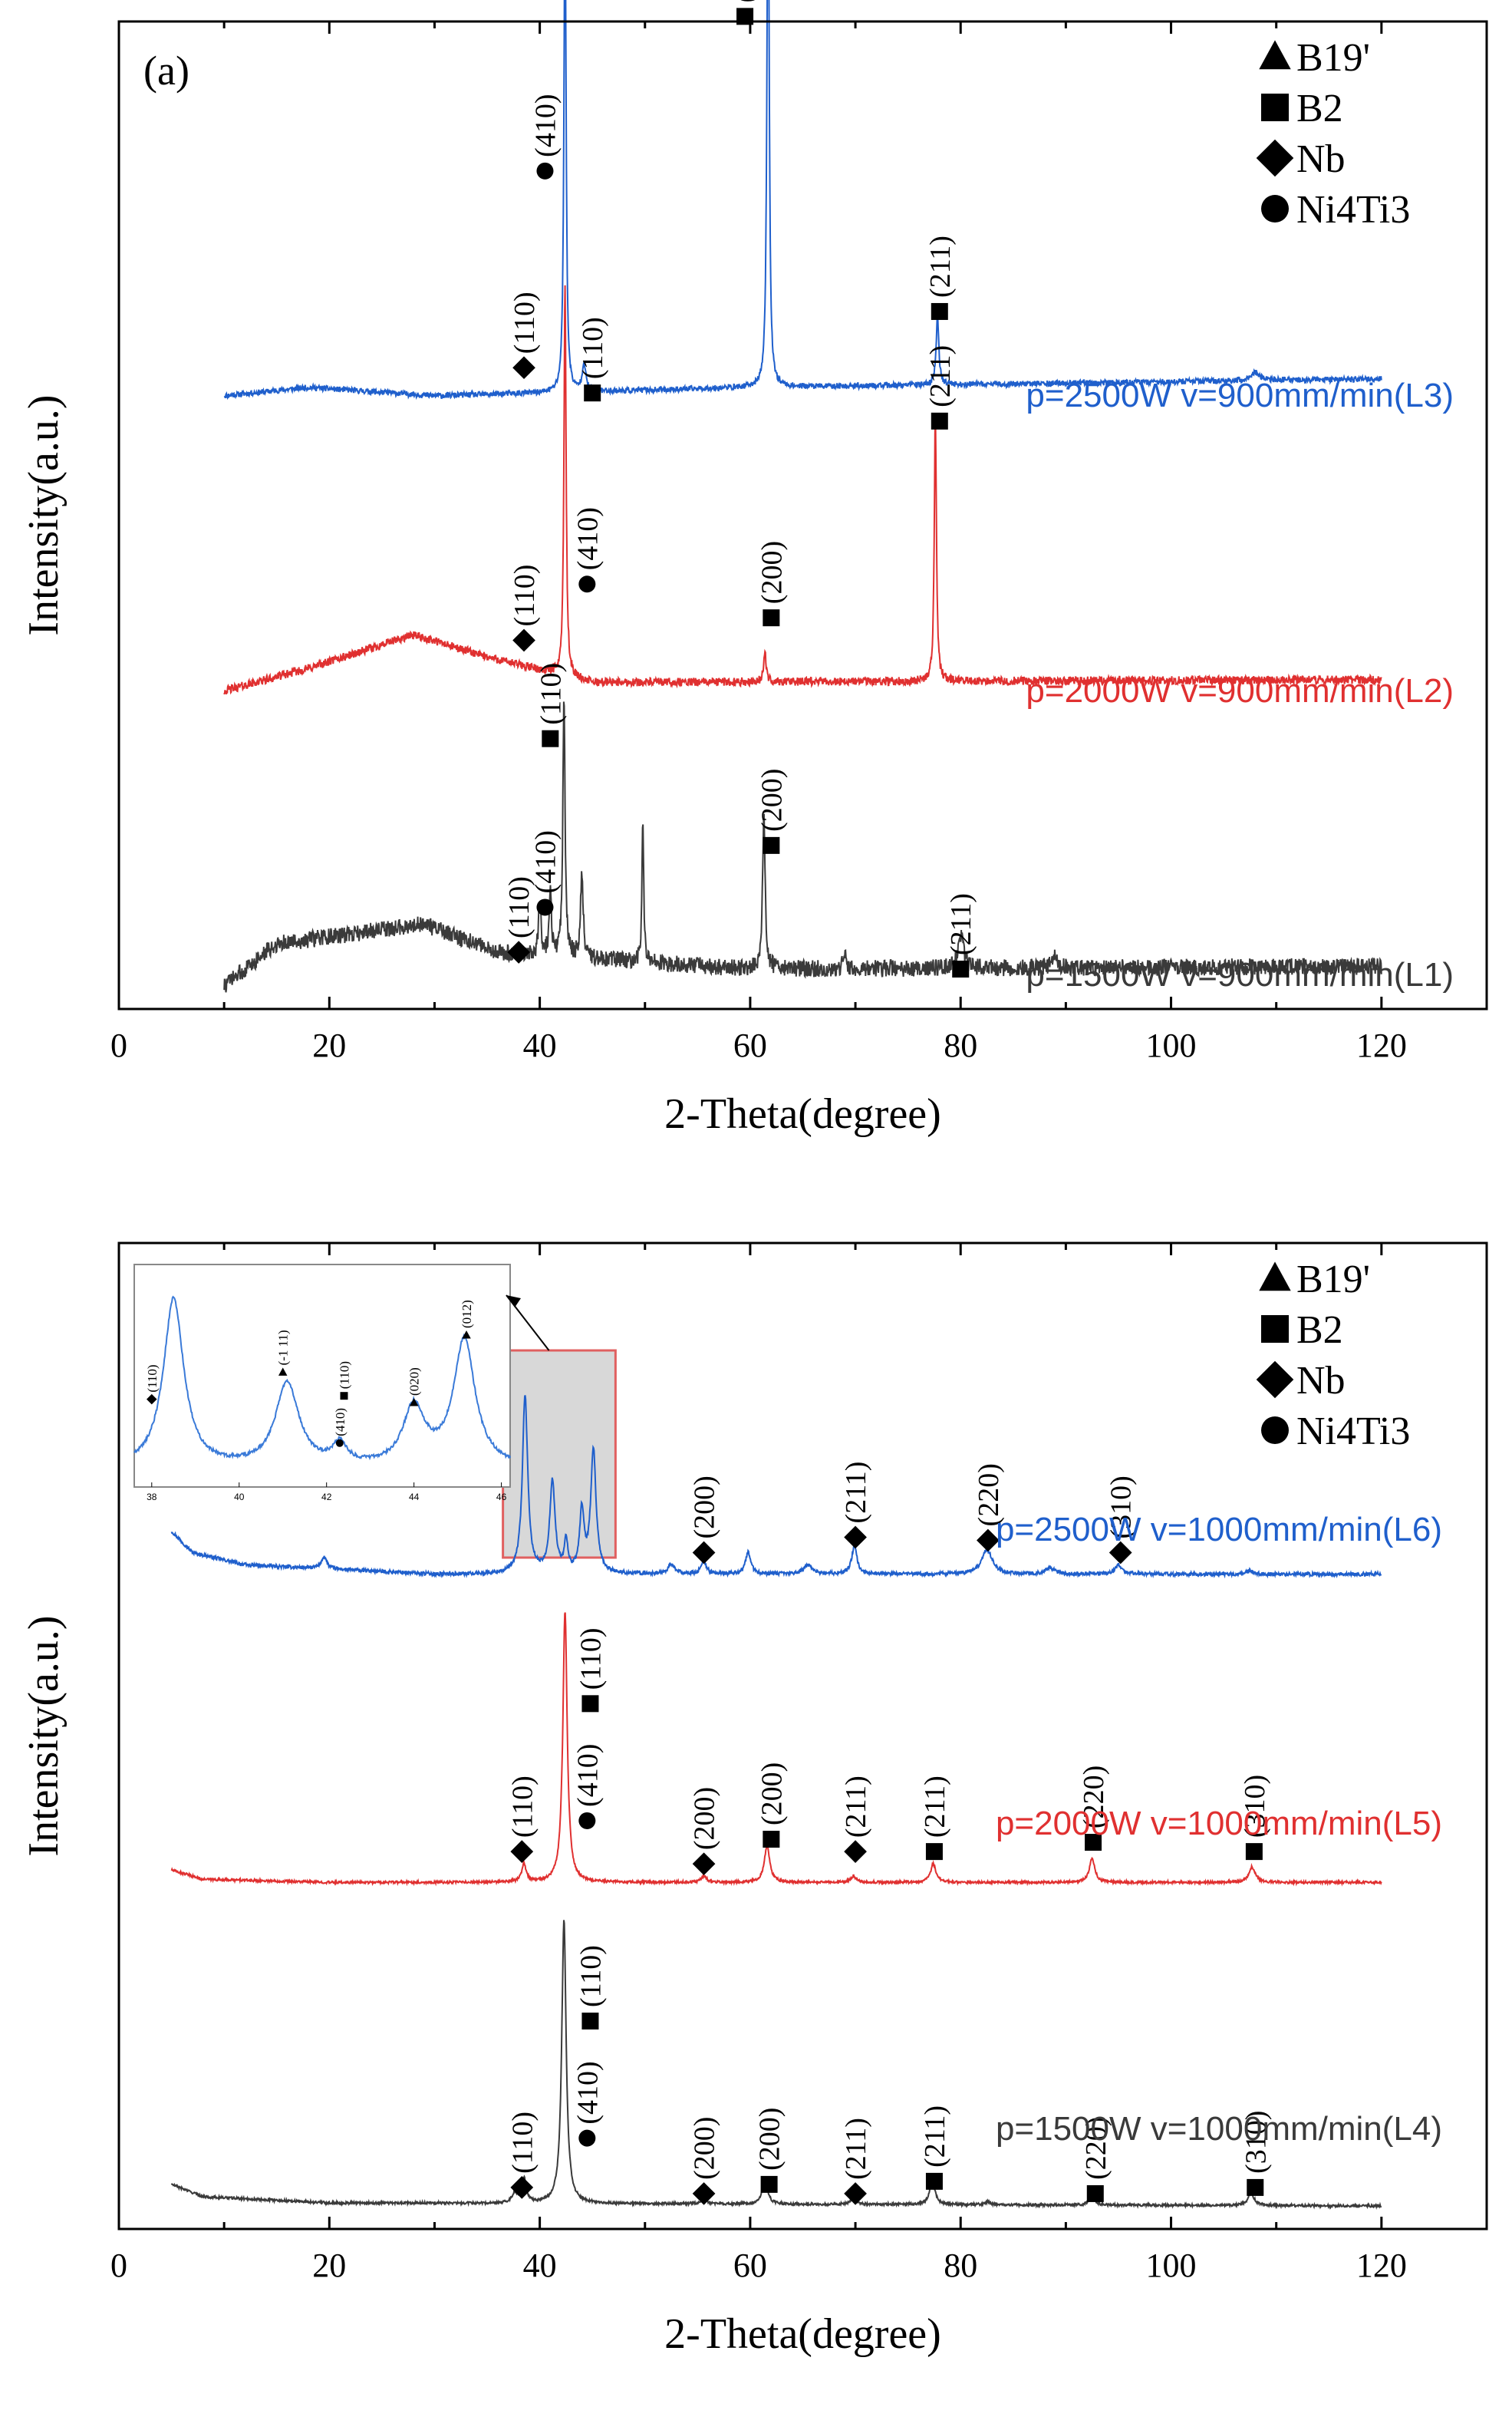 The image size is (1512, 2430). What do you see at coordinates (414, 1381) in the screenshot?
I see `inset-peak-label: (020)` at bounding box center [414, 1381].